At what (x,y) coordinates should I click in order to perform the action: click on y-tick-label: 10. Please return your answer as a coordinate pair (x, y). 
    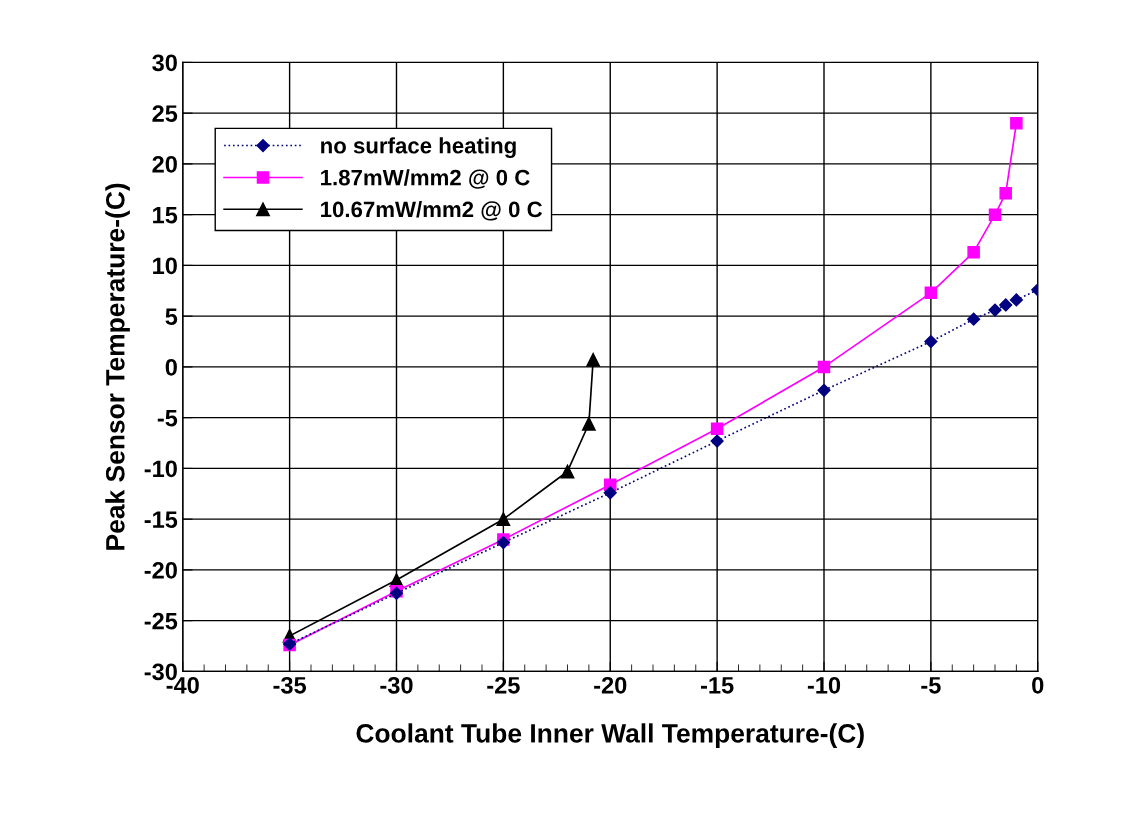
    Looking at the image, I should click on (165, 266).